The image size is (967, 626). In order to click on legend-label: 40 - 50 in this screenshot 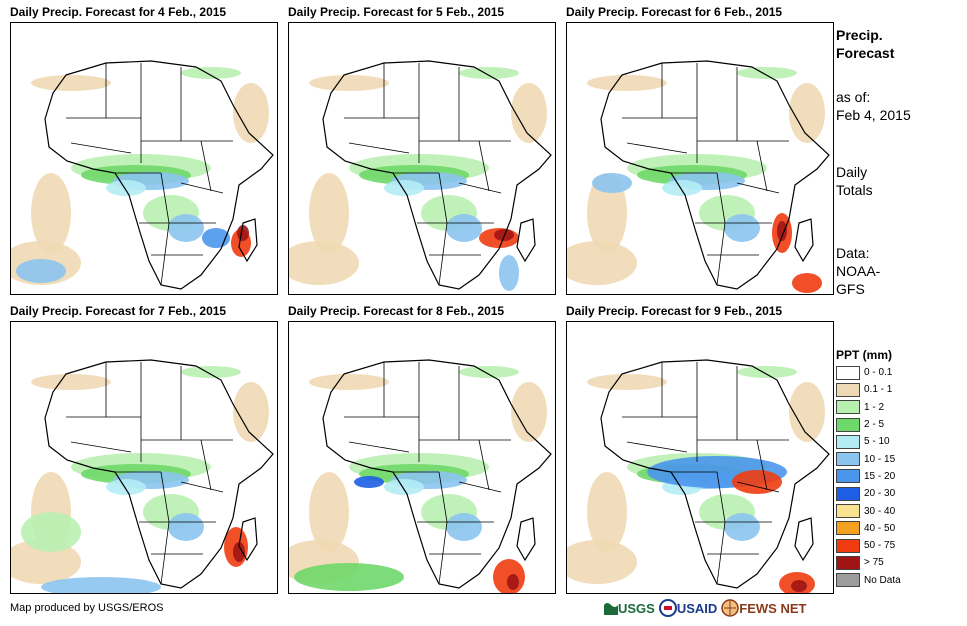, I will do `click(880, 528)`.